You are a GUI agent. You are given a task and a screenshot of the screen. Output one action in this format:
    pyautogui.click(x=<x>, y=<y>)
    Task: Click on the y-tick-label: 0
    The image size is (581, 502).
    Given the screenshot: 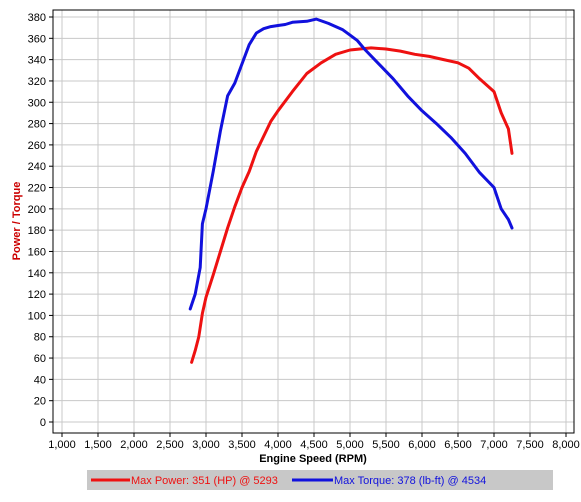 What is the action you would take?
    pyautogui.click(x=43, y=423)
    